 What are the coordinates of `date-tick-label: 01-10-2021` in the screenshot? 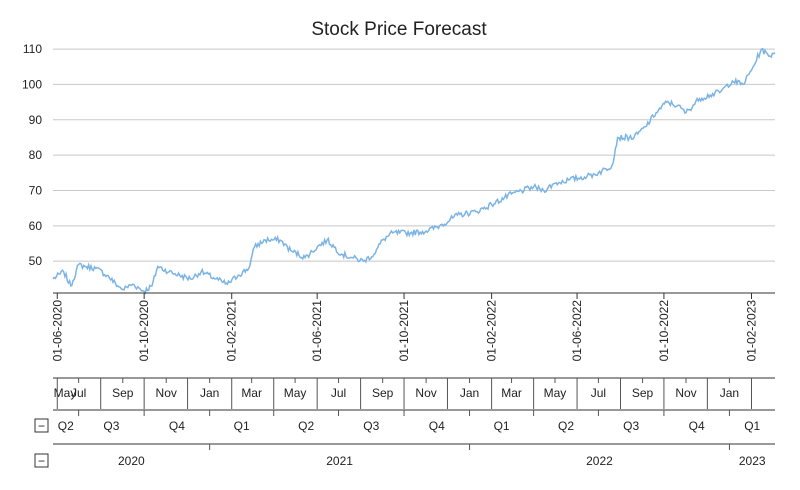 It's located at (404, 331).